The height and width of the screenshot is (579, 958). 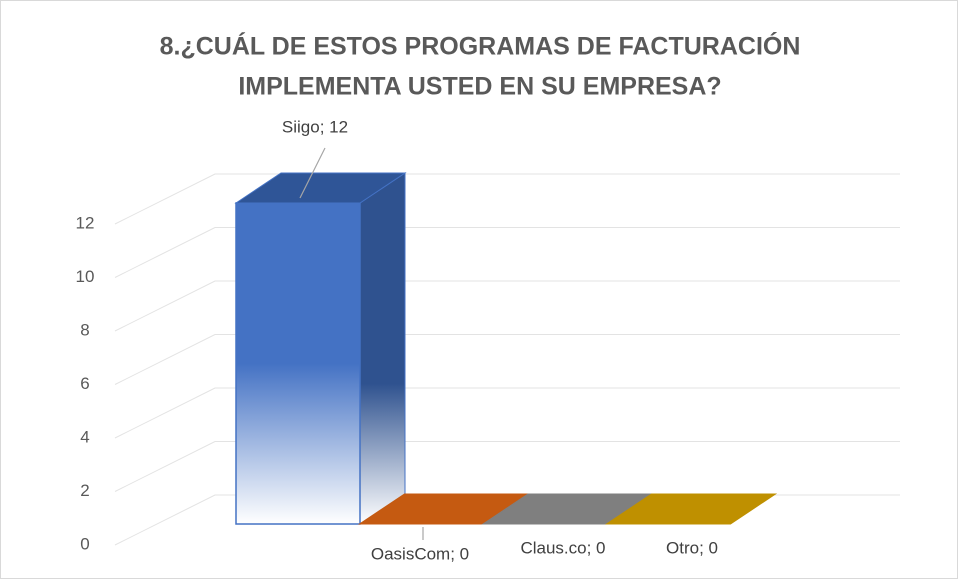 What do you see at coordinates (692, 547) in the screenshot?
I see `data-label: Otro; 0` at bounding box center [692, 547].